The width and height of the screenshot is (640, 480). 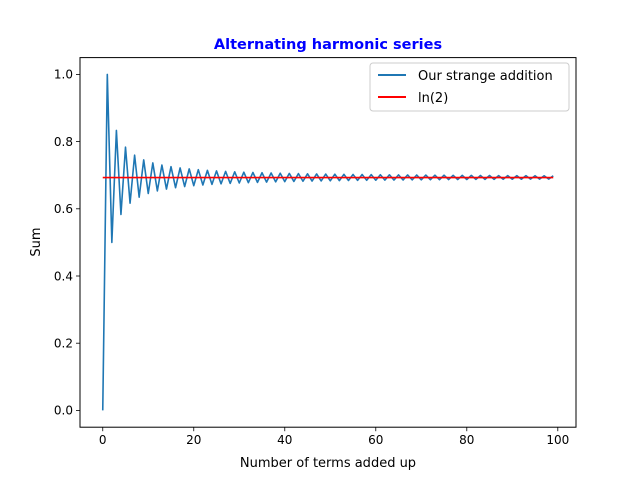 I want to click on x-axis-label: Number of terms added up, so click(x=328, y=463).